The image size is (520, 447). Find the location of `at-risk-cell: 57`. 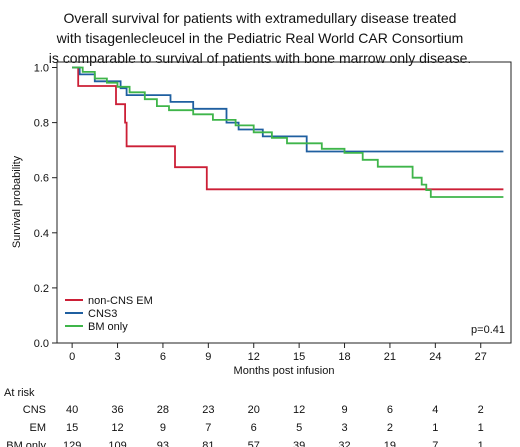

at-risk-cell: 57 is located at coordinates (254, 443).